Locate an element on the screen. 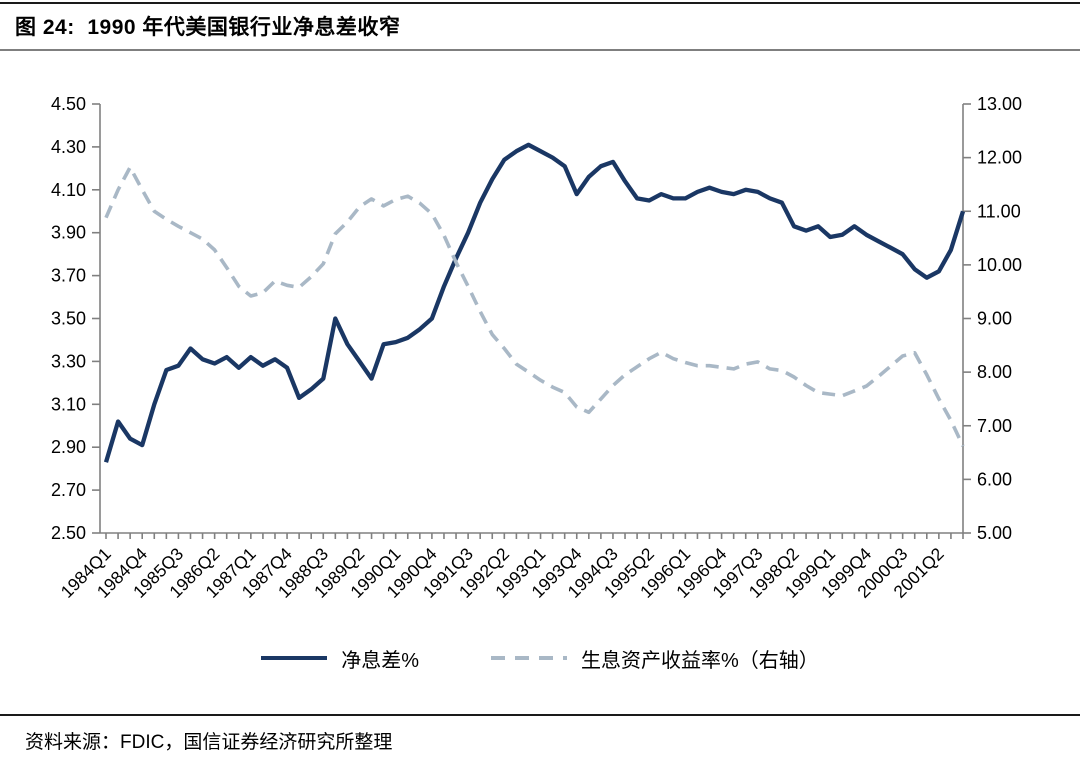 This screenshot has width=1080, height=767. chart-legend: 净息差% 生息资产收益率%（右轴） is located at coordinates (540, 658).